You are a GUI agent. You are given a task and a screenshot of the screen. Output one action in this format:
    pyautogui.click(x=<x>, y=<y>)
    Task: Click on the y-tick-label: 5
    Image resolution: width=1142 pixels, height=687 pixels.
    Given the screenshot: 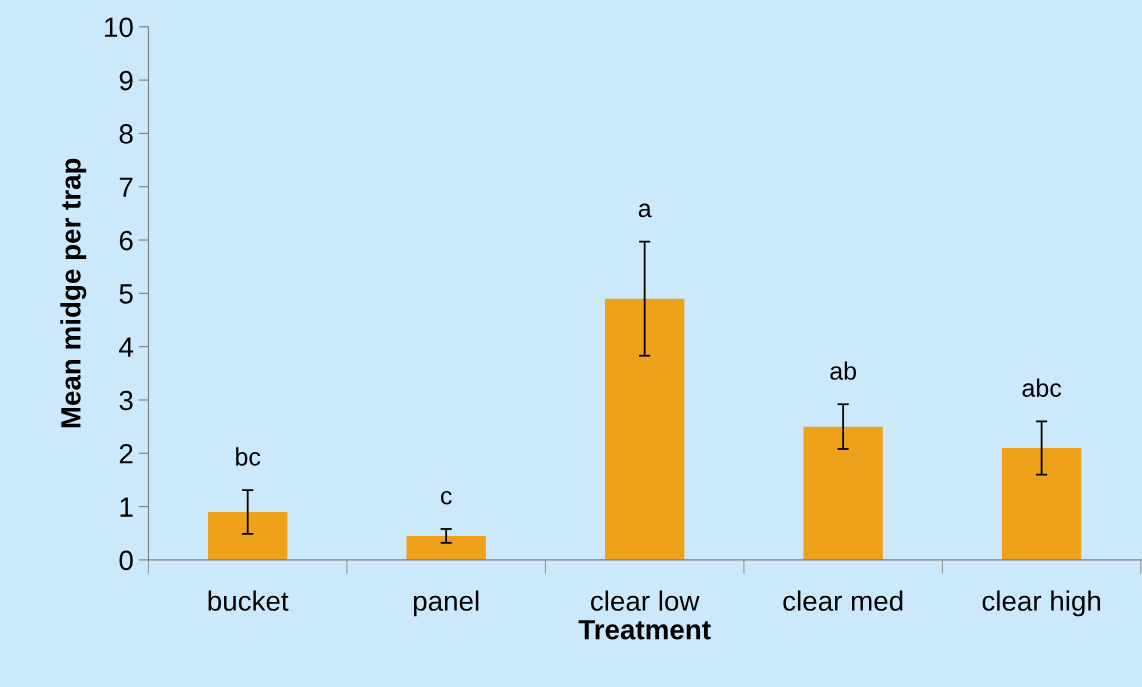 What is the action you would take?
    pyautogui.click(x=126, y=294)
    